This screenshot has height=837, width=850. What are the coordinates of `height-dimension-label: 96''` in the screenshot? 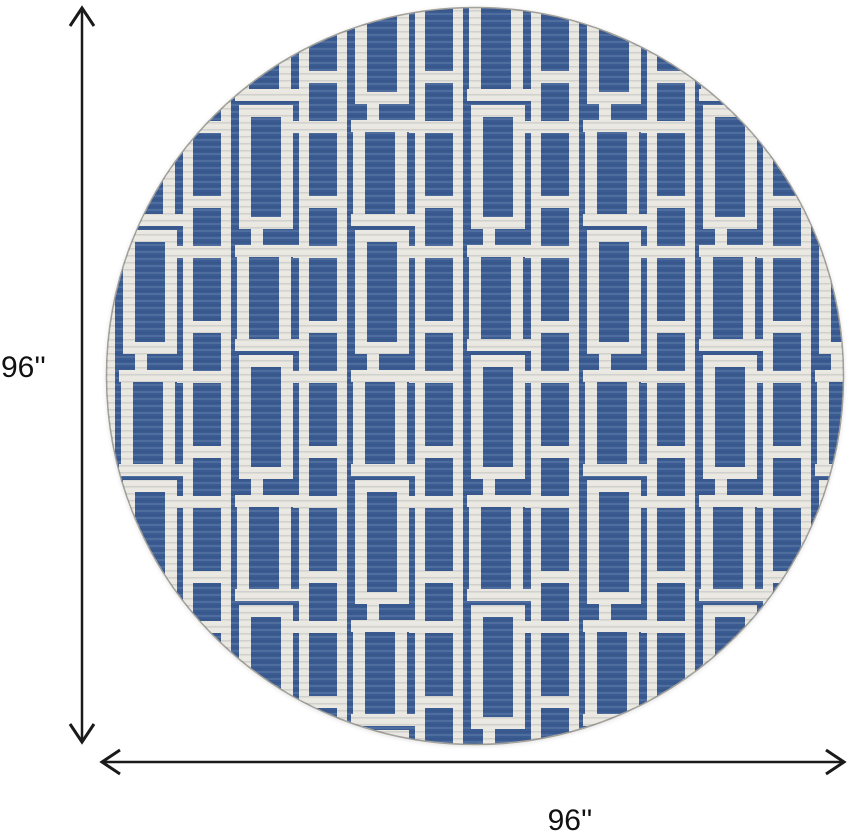 It's located at (23, 367).